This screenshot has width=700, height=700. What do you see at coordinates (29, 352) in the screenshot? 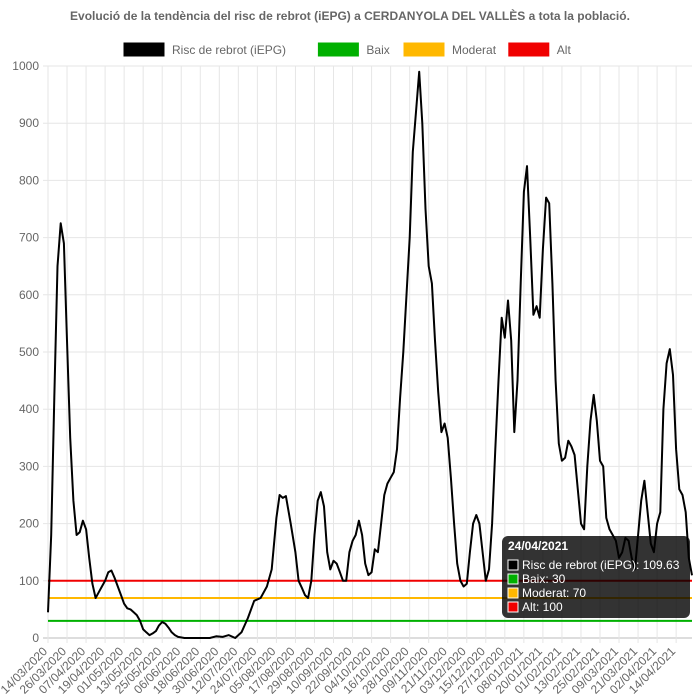
I see `y-tick-label: 500` at bounding box center [29, 352].